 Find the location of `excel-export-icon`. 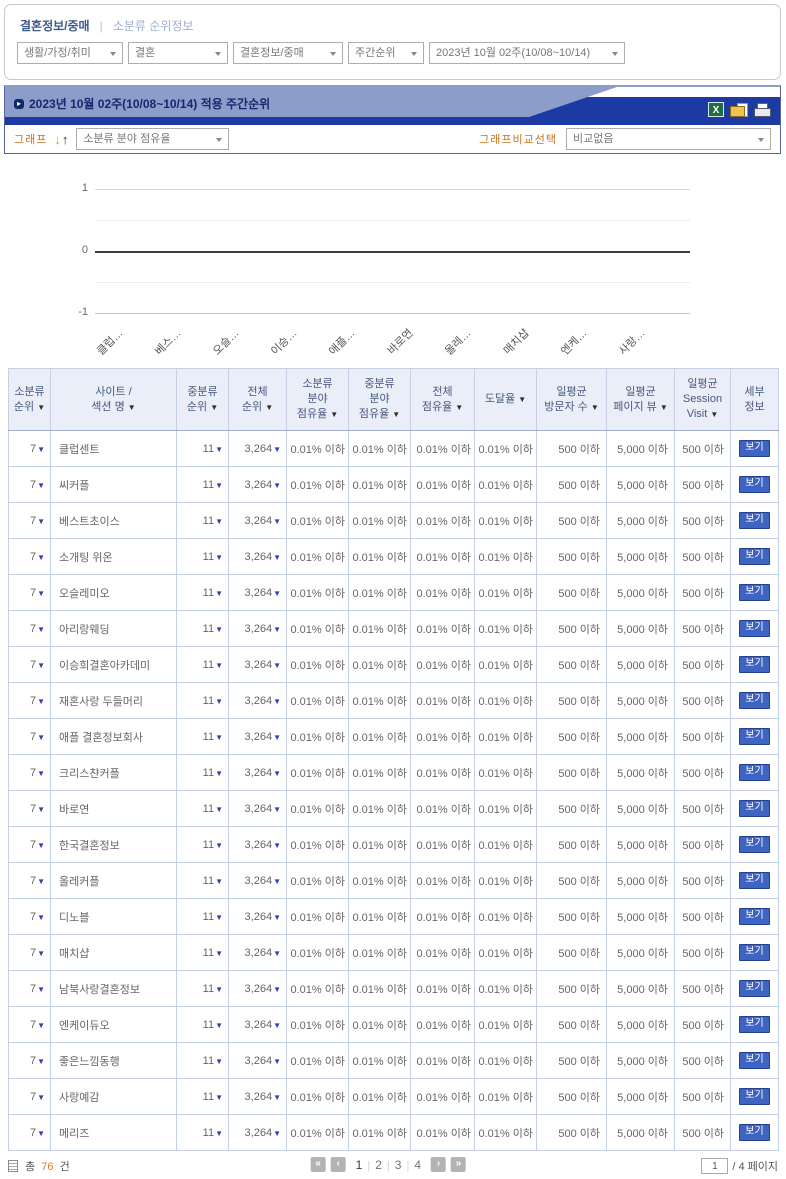

excel-export-icon is located at coordinates (716, 109).